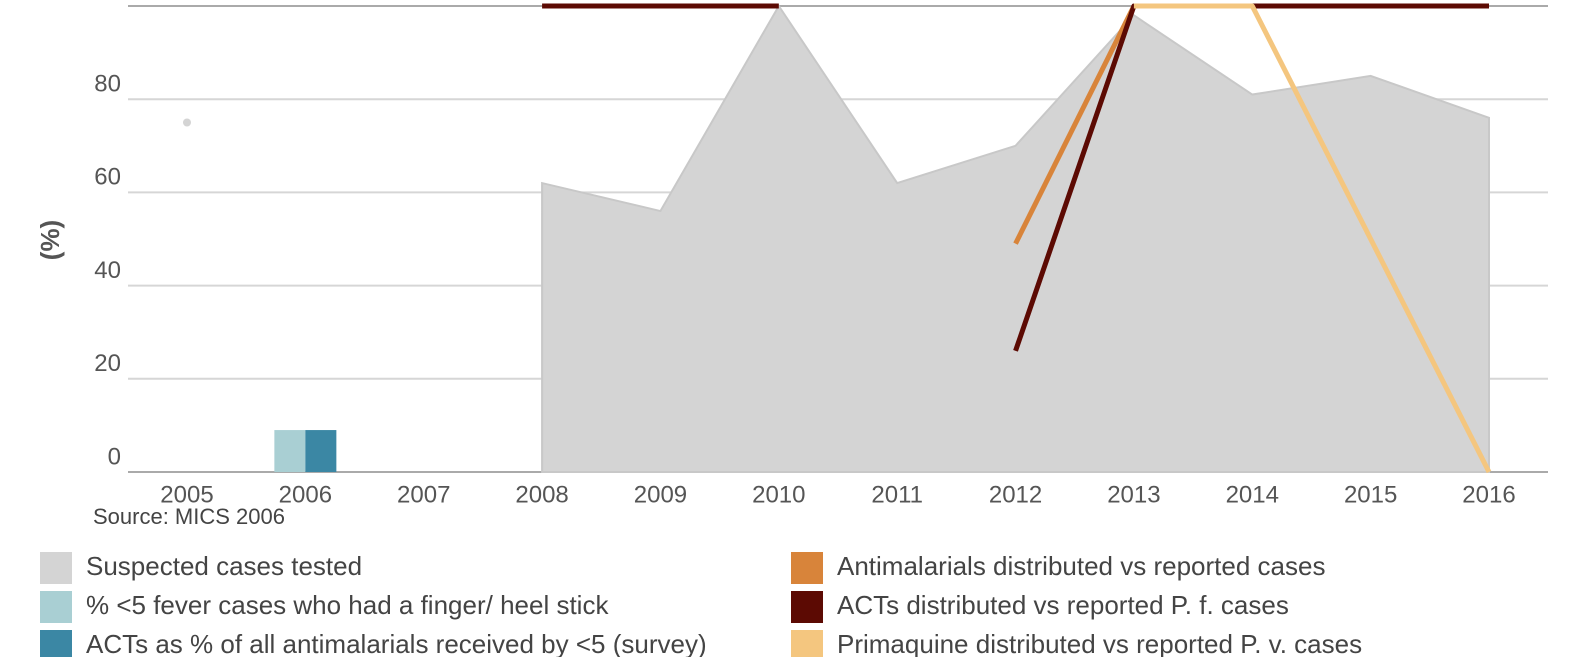 This screenshot has height=662, width=1587. What do you see at coordinates (660, 494) in the screenshot?
I see `x-tick-label: 2009` at bounding box center [660, 494].